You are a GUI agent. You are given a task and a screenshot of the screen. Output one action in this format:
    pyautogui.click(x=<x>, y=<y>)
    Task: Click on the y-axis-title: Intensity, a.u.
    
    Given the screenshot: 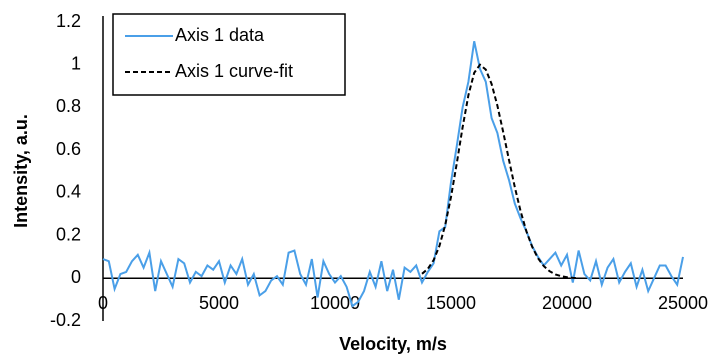 What is the action you would take?
    pyautogui.click(x=21, y=171)
    